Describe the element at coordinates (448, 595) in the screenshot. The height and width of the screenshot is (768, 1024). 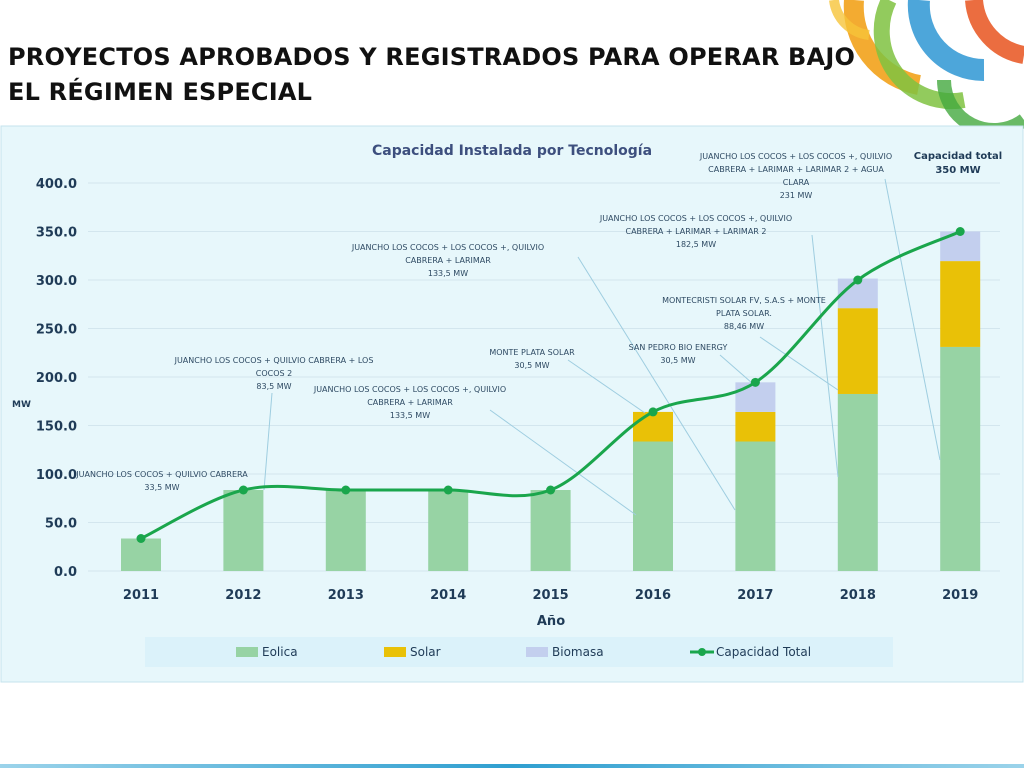
I see `x-tick-label: 2014` at that location.